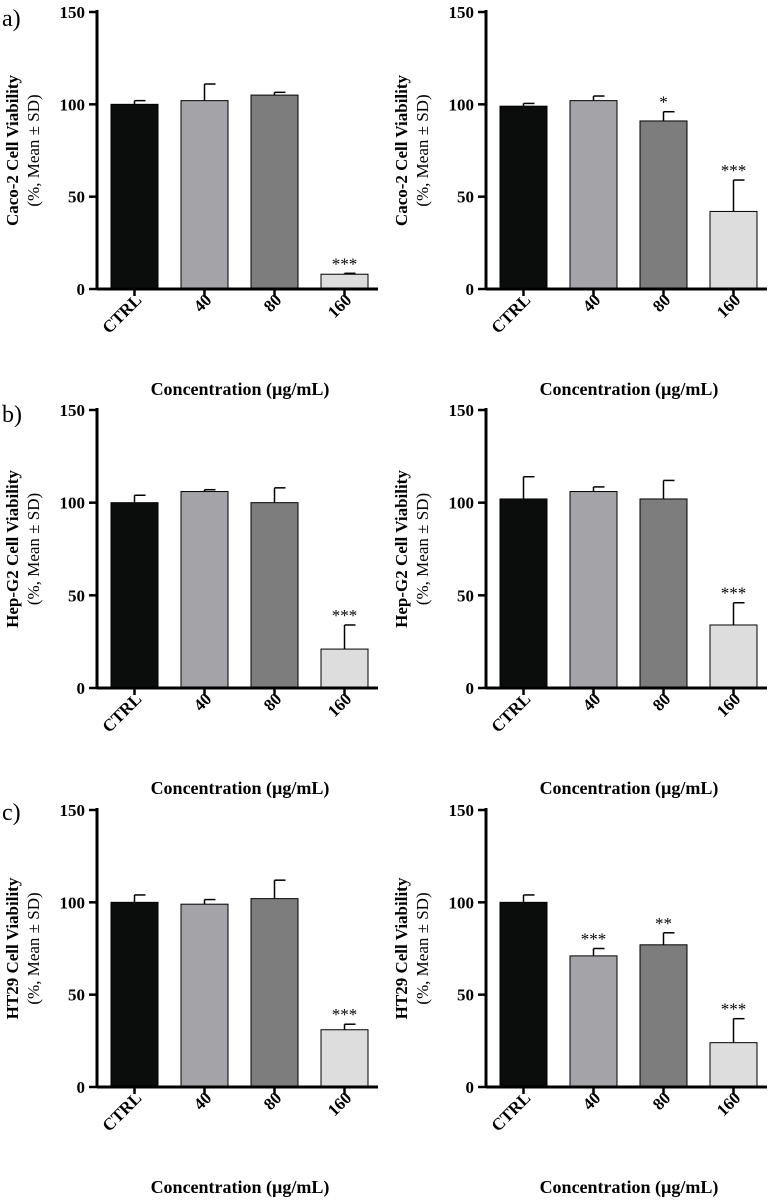  What do you see at coordinates (11, 19) in the screenshot?
I see `panel-label-a: a)` at bounding box center [11, 19].